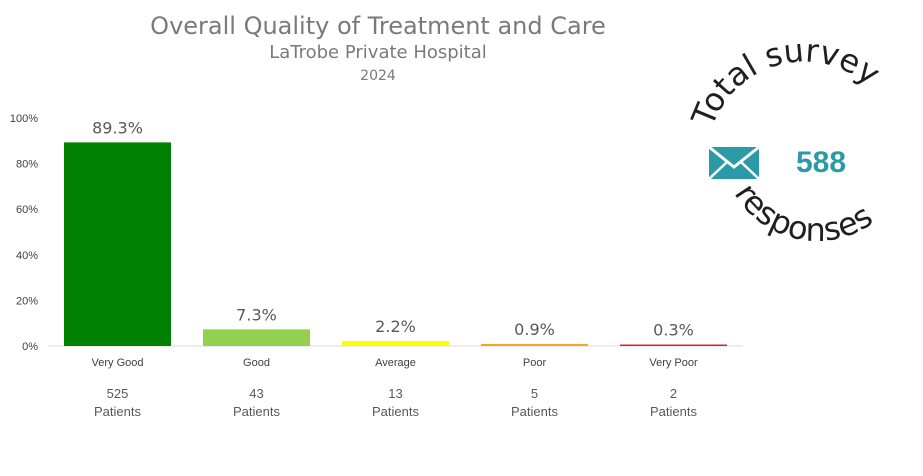  I want to click on y-tick-label: 20%, so click(27, 301).